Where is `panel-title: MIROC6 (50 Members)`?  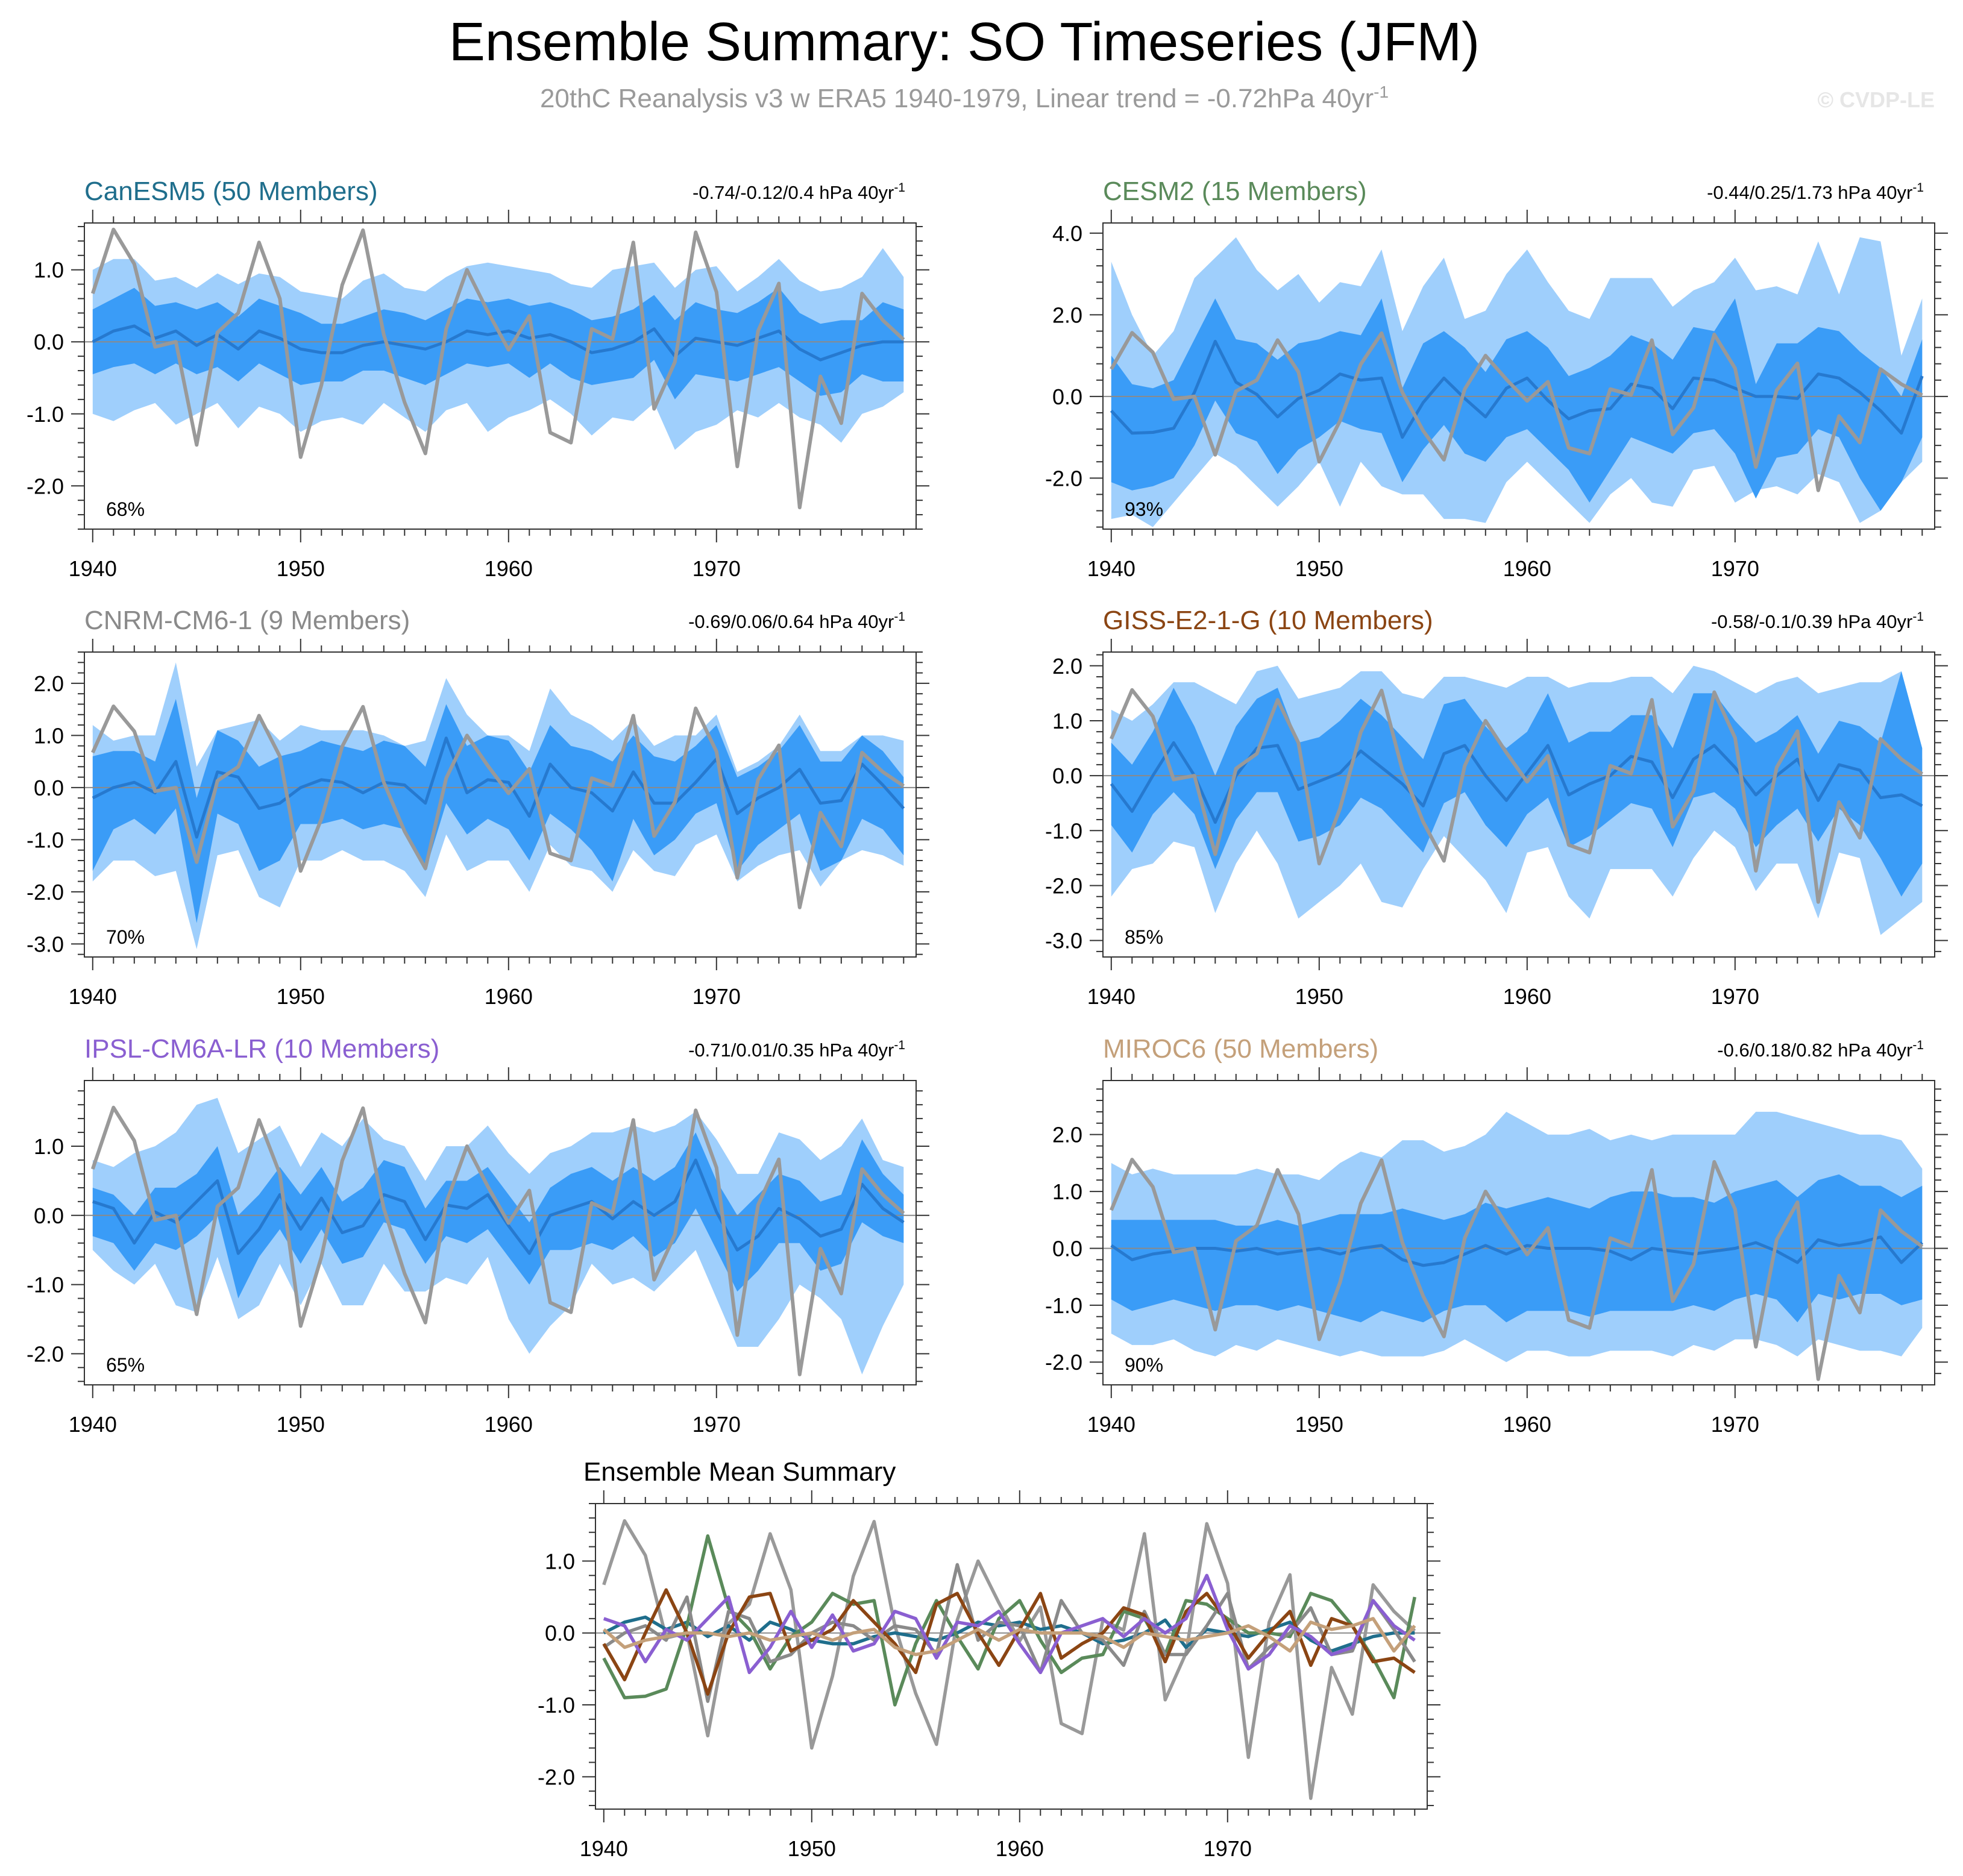
panel-title: MIROC6 (50 Members) is located at coordinates (1240, 1049).